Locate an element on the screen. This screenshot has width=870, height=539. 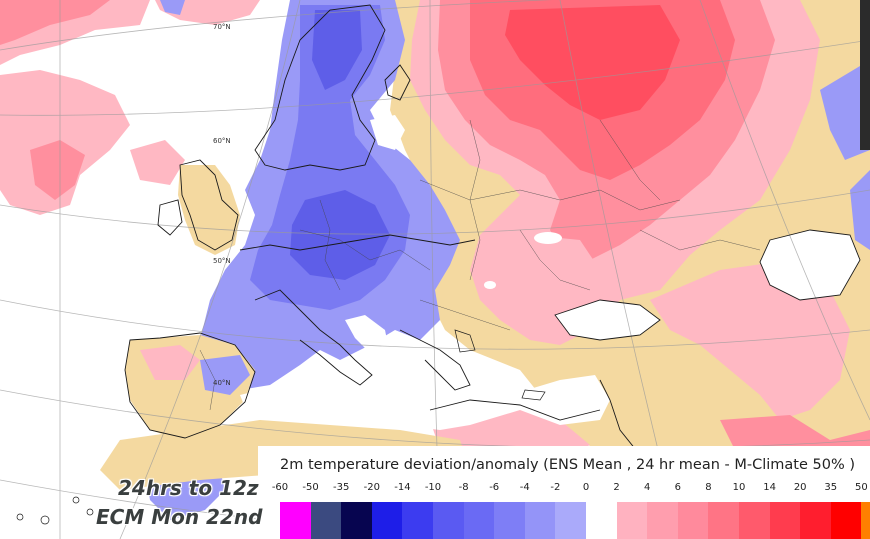
legend-tick: -35 is located at coordinates (341, 487).